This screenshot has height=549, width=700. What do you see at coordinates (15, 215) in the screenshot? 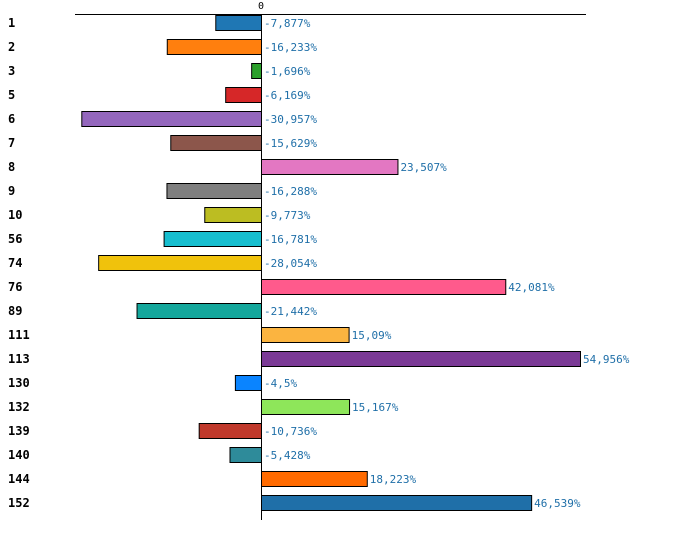
I see `category-label-10: 10` at bounding box center [15, 215].